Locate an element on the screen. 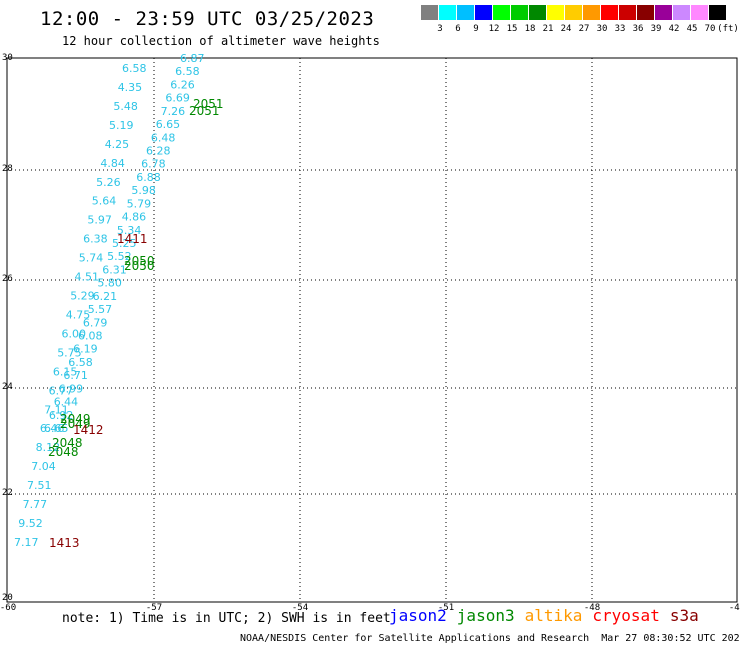 This screenshot has width=740, height=650. scale-label: 42 is located at coordinates (674, 29).